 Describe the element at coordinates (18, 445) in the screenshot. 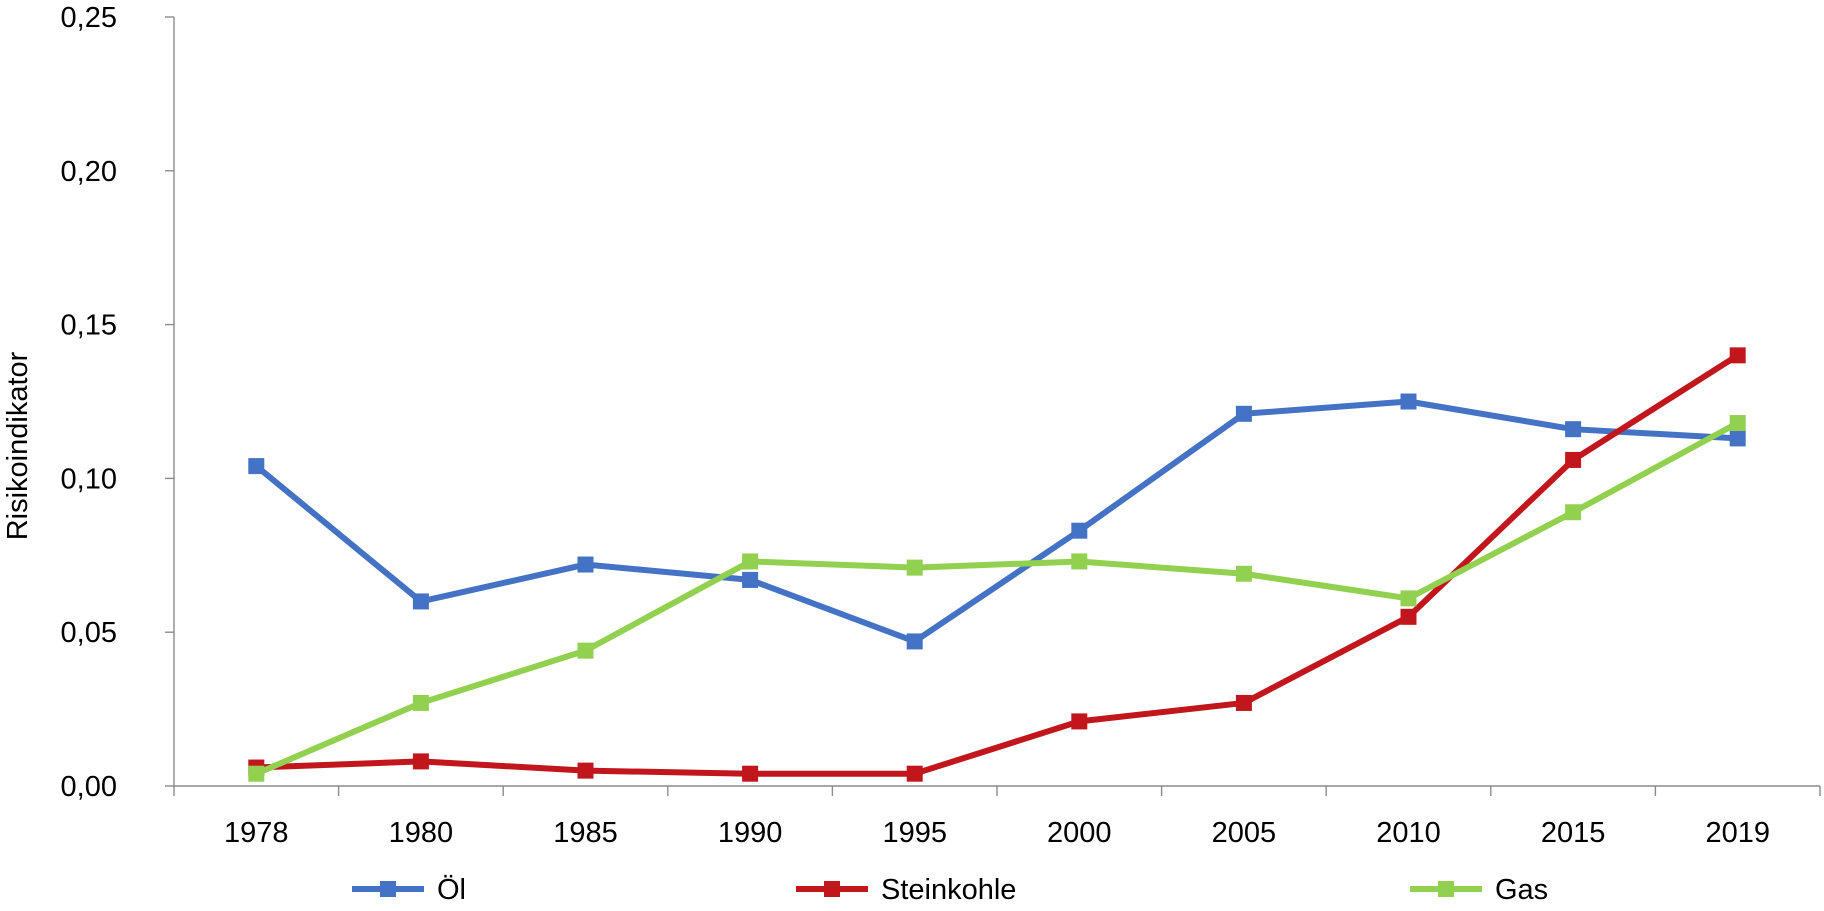

I see `y-axis-title: Risikoindikator` at that location.